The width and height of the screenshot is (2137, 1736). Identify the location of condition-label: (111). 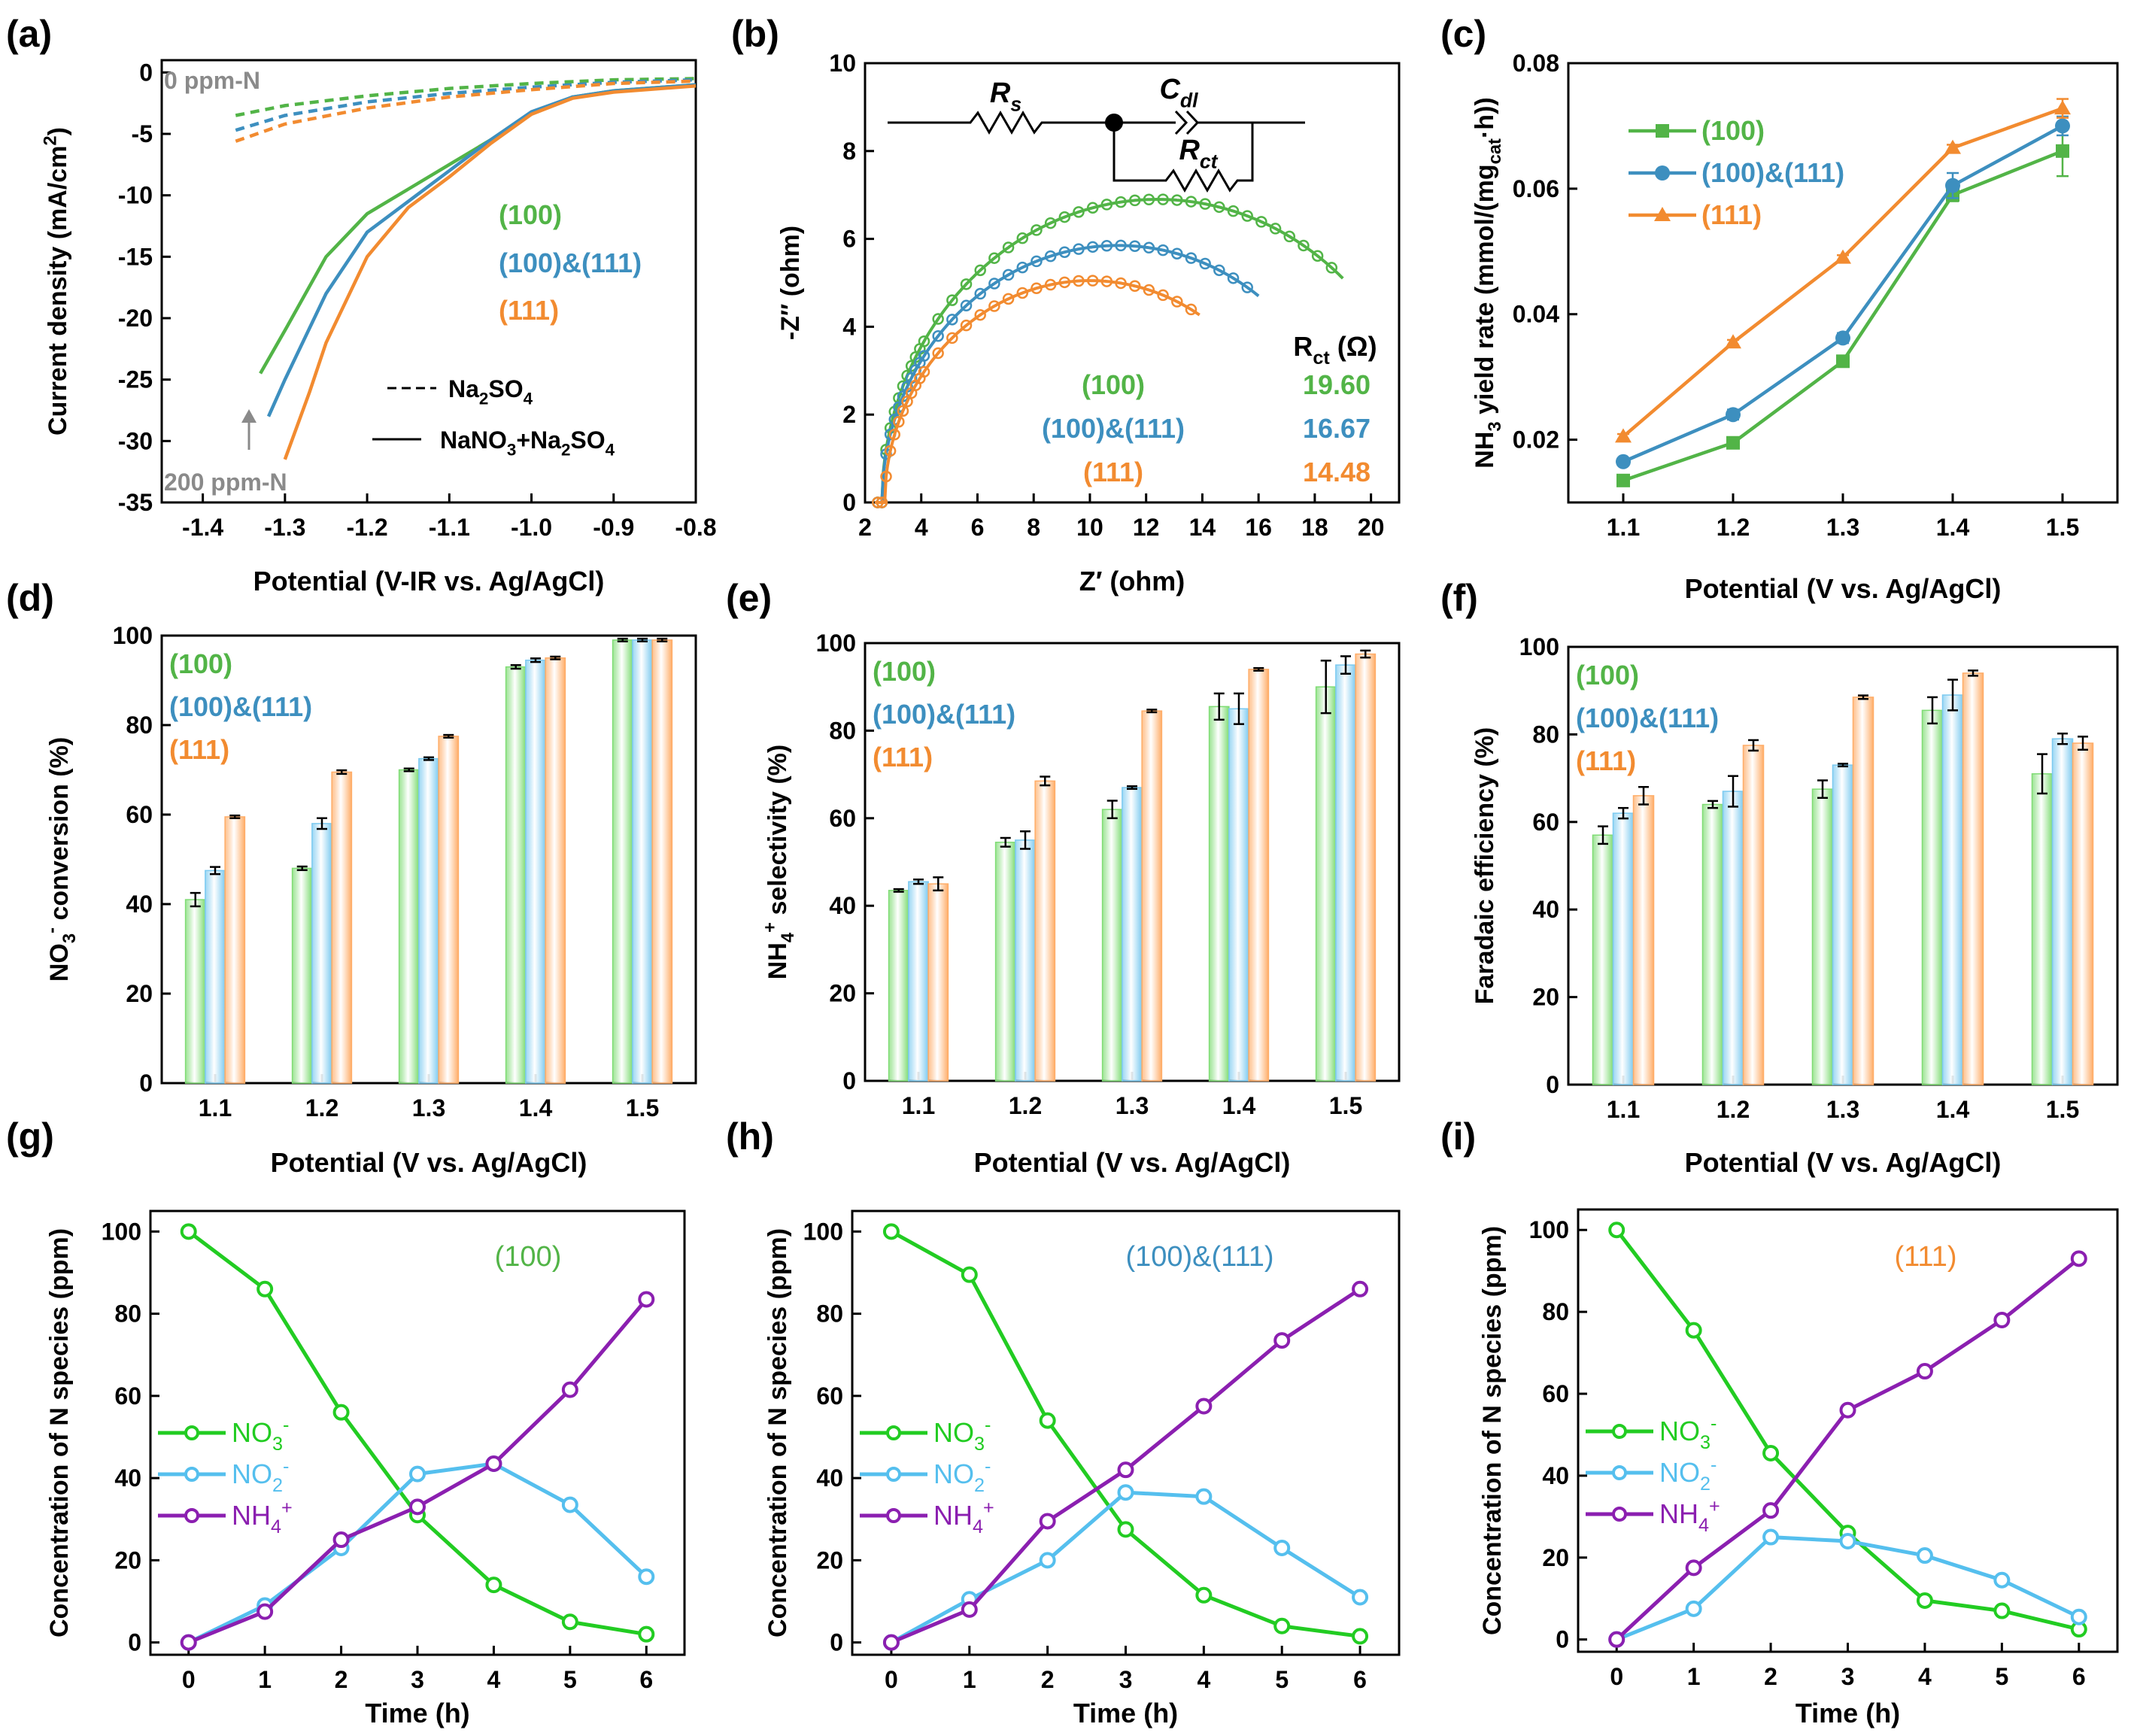
(1925, 1257).